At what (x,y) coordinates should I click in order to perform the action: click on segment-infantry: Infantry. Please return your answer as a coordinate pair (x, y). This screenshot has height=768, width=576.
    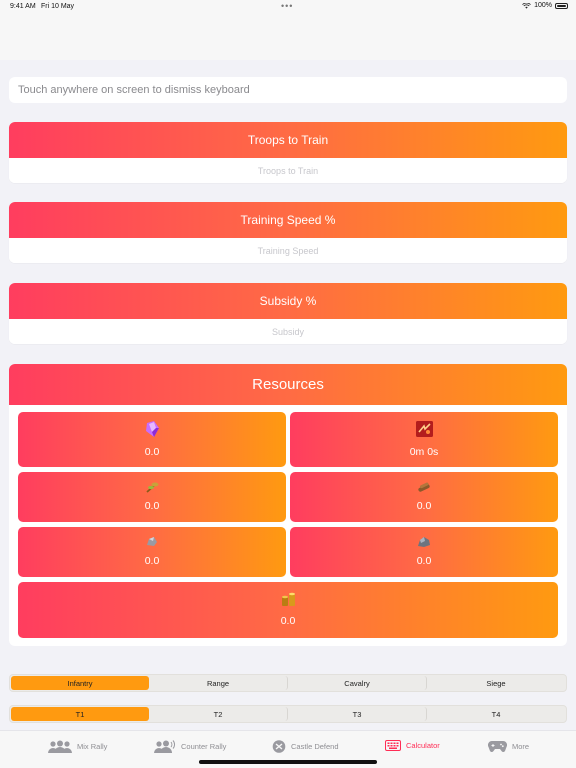
    Looking at the image, I should click on (80, 683).